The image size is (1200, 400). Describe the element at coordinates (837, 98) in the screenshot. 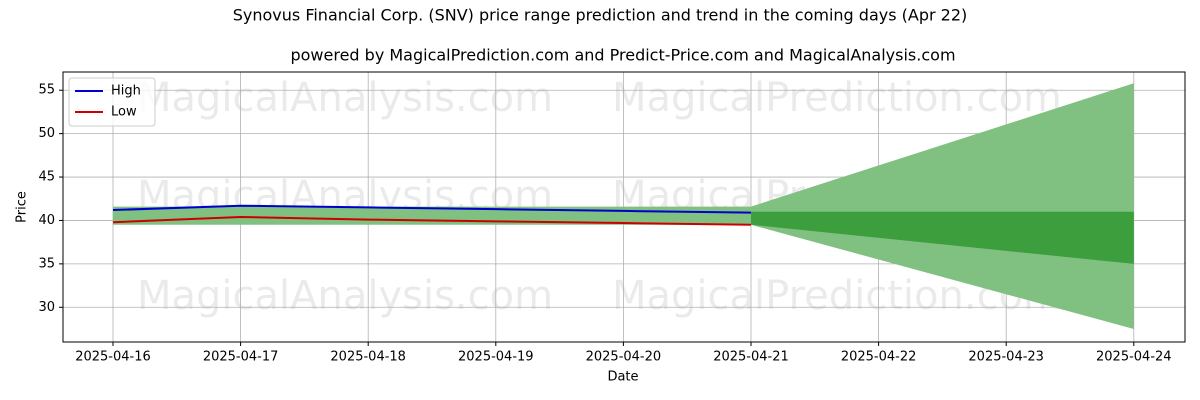

I see `watermark: MagicalPrediction.com` at that location.